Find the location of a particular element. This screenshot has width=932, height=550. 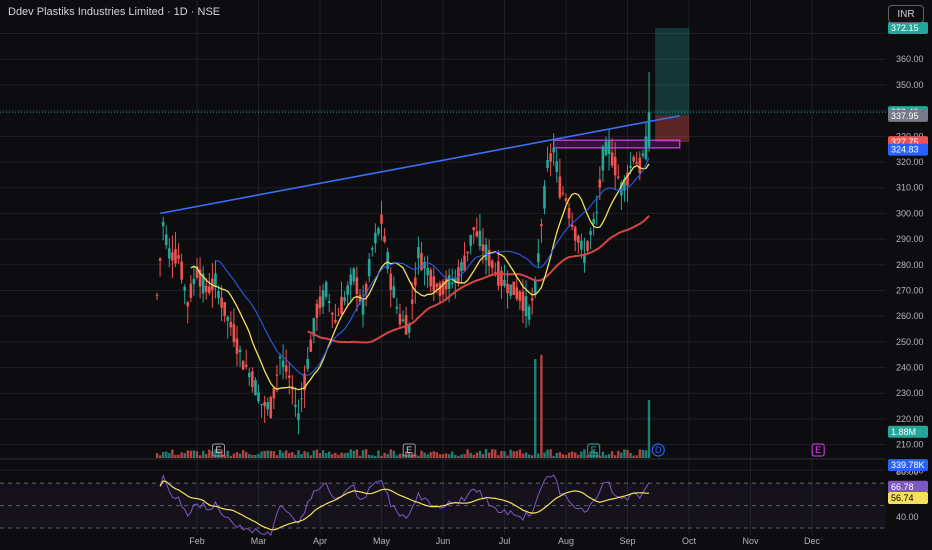

price-badge-label: 1.88M is located at coordinates (903, 432).